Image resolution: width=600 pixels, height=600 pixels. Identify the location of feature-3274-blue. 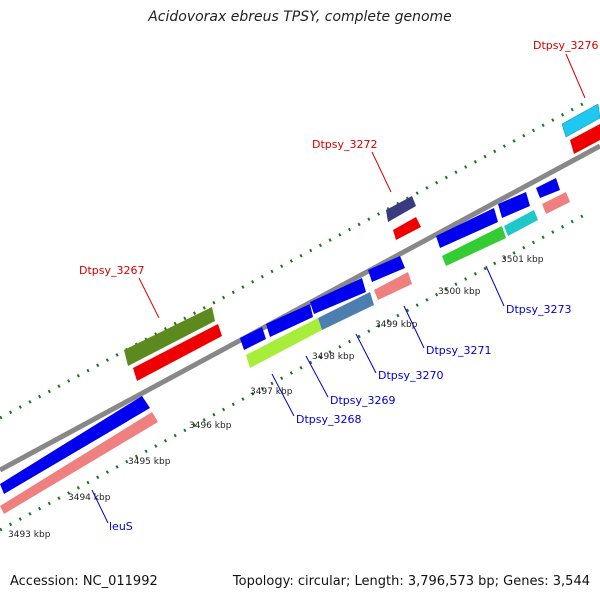
(514, 205).